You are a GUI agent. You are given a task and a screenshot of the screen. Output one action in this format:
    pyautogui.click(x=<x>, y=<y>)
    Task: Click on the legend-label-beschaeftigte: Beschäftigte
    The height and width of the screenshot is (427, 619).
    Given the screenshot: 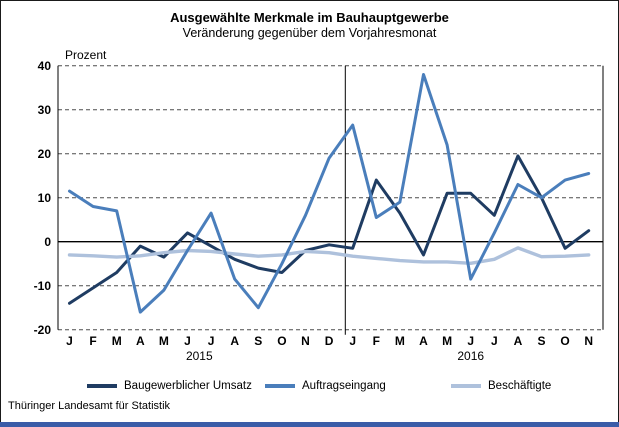 What is the action you would take?
    pyautogui.click(x=520, y=386)
    